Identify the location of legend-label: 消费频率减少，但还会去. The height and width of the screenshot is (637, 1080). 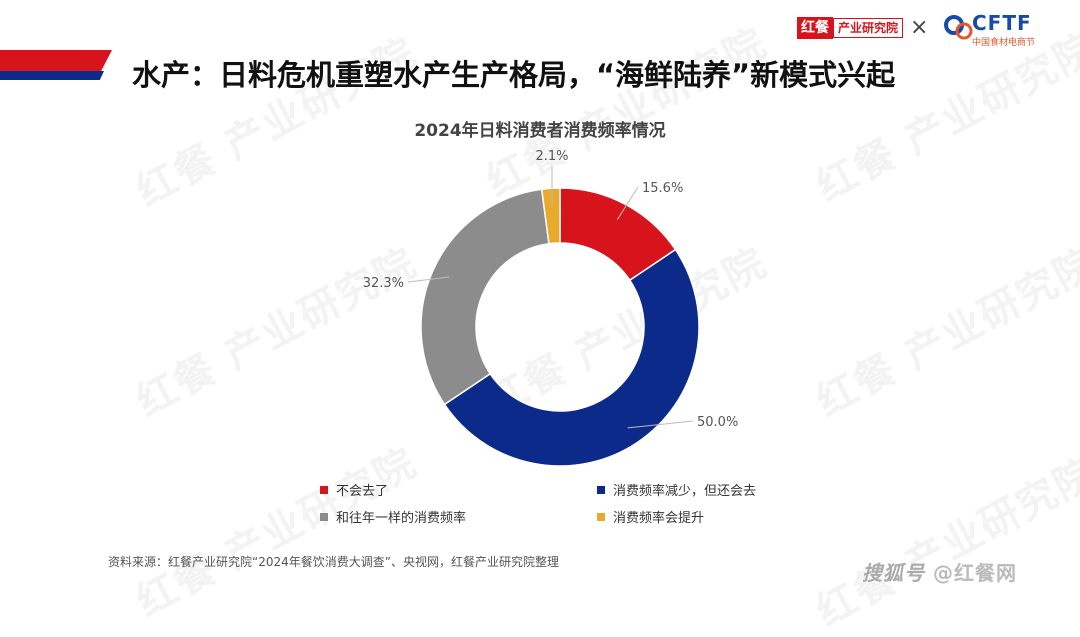
(684, 489).